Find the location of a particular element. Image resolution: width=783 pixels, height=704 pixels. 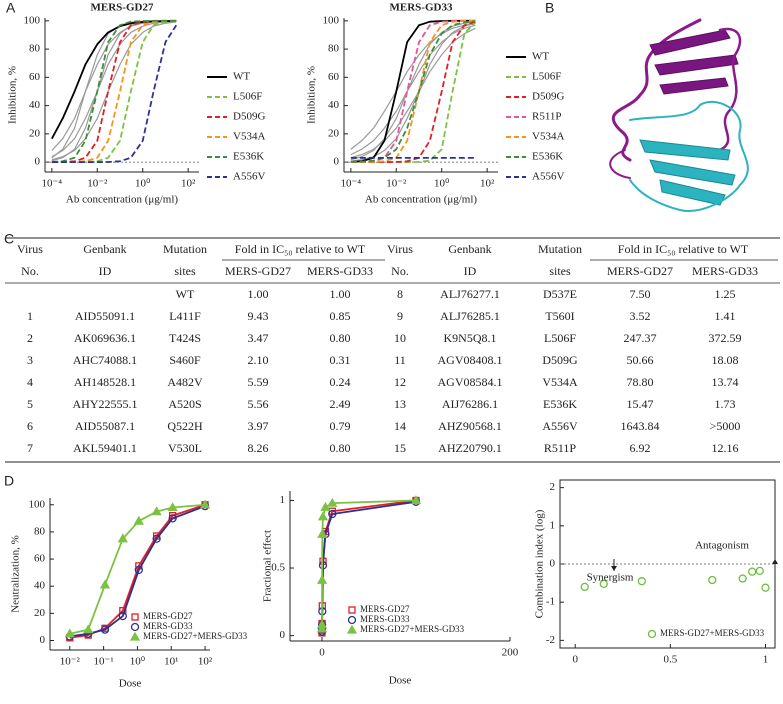

table-cell: 2.10 is located at coordinates (258, 360).